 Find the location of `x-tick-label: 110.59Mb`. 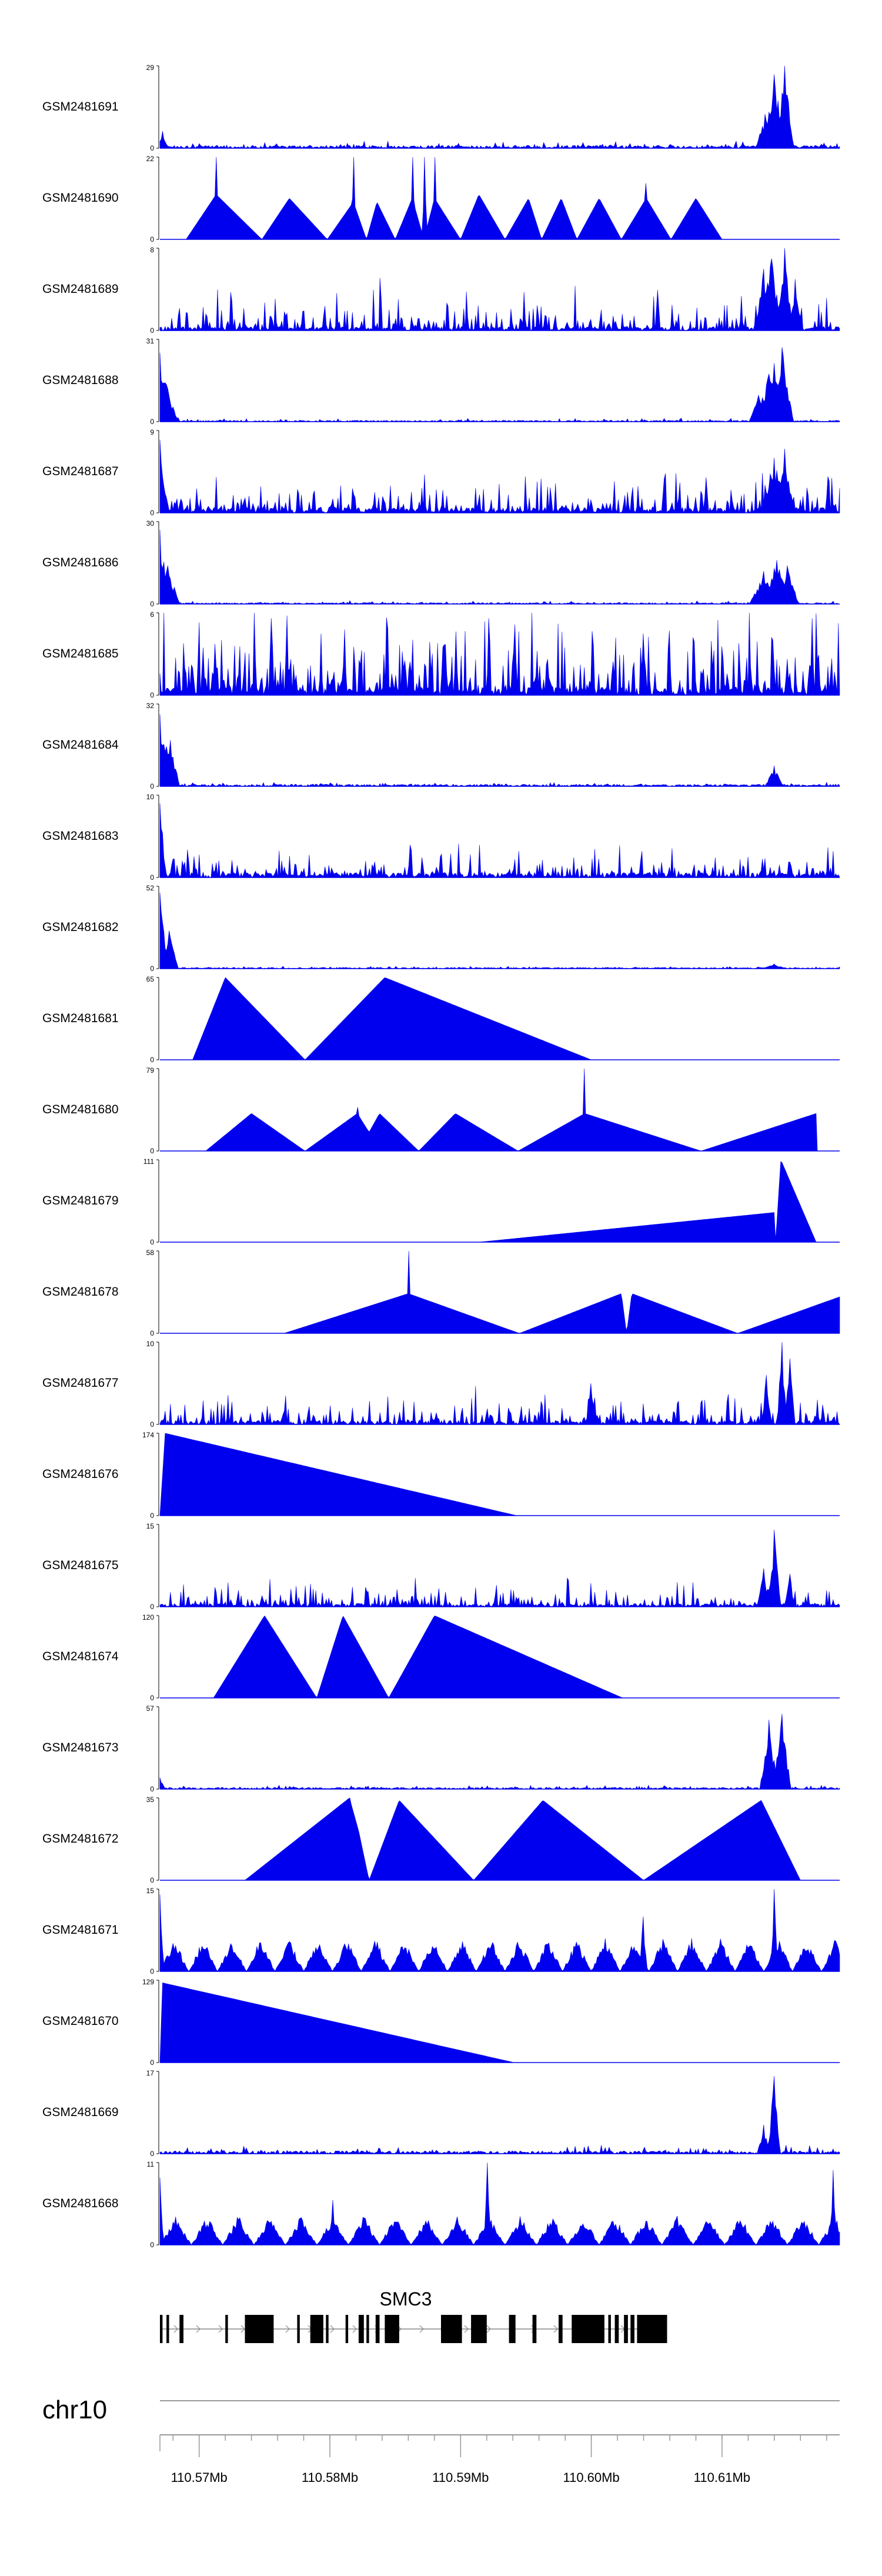

x-tick-label: 110.59Mb is located at coordinates (460, 2477).